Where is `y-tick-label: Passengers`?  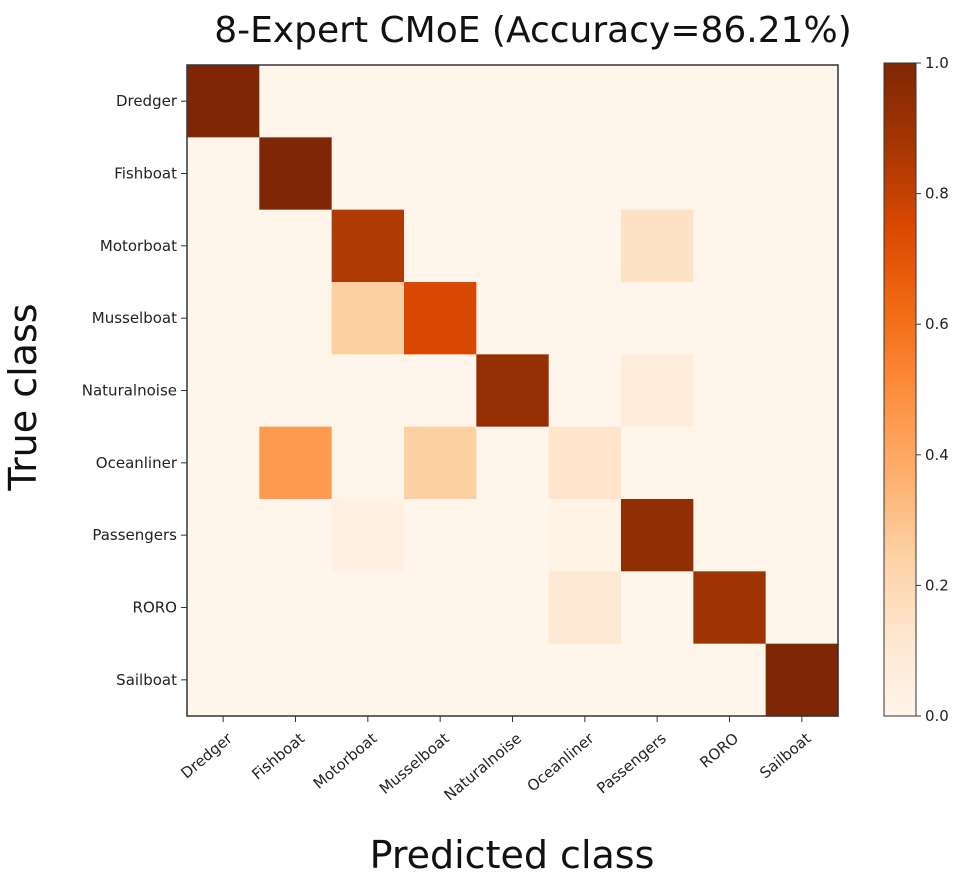
y-tick-label: Passengers is located at coordinates (134, 535).